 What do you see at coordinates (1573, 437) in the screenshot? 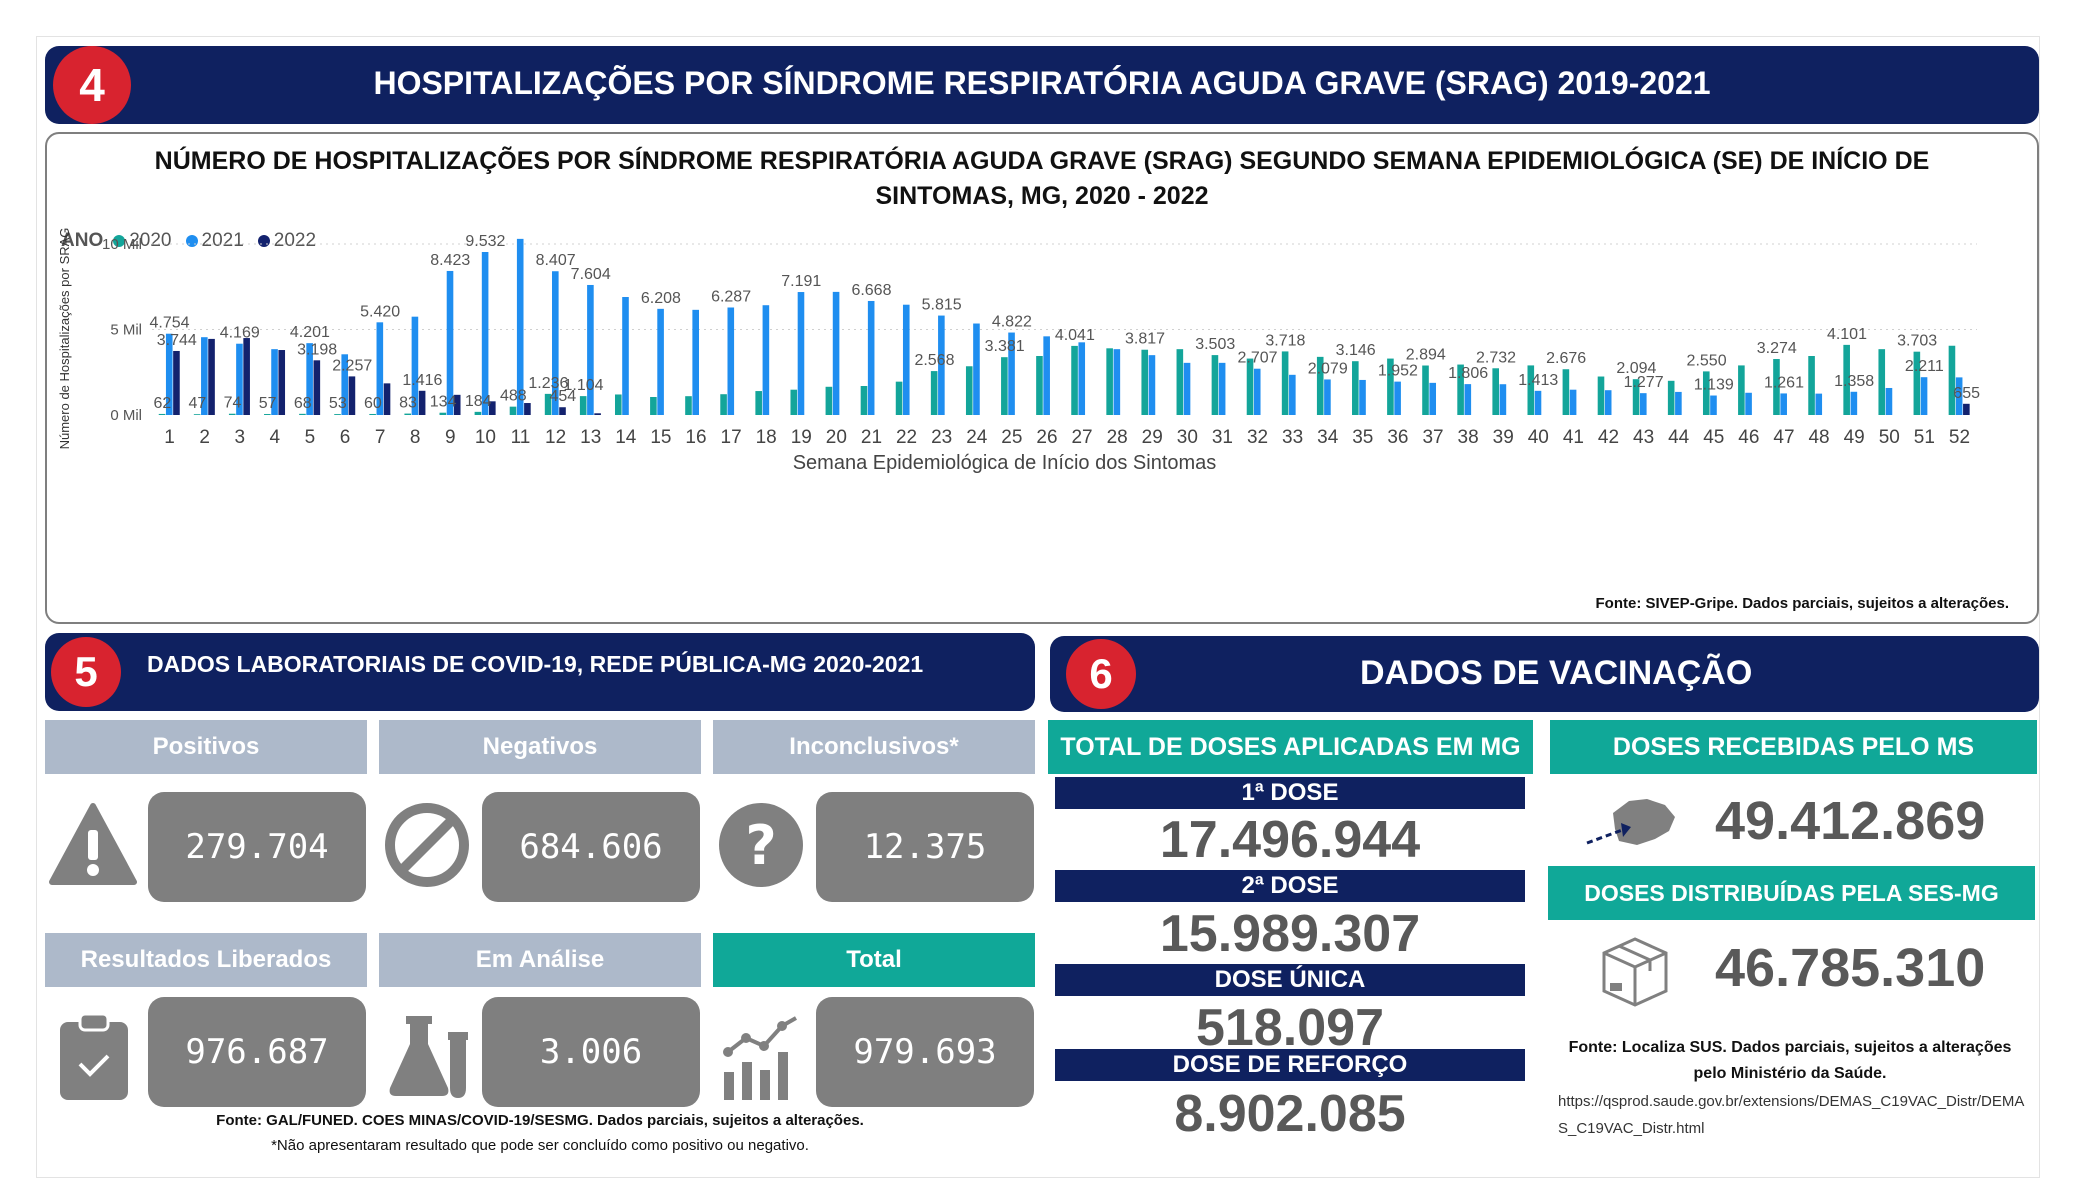
I see `x-tick-label: 41` at bounding box center [1573, 437].